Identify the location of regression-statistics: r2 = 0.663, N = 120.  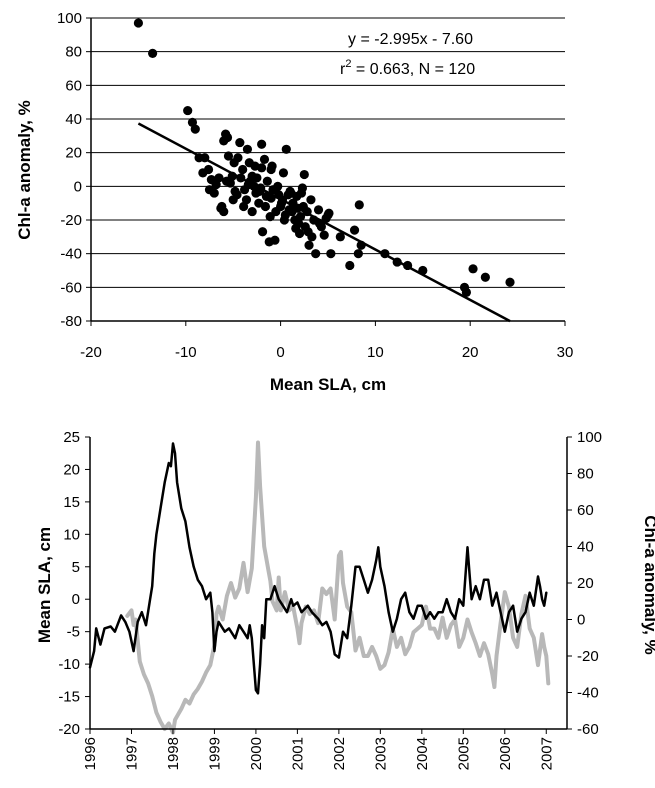
(407, 68).